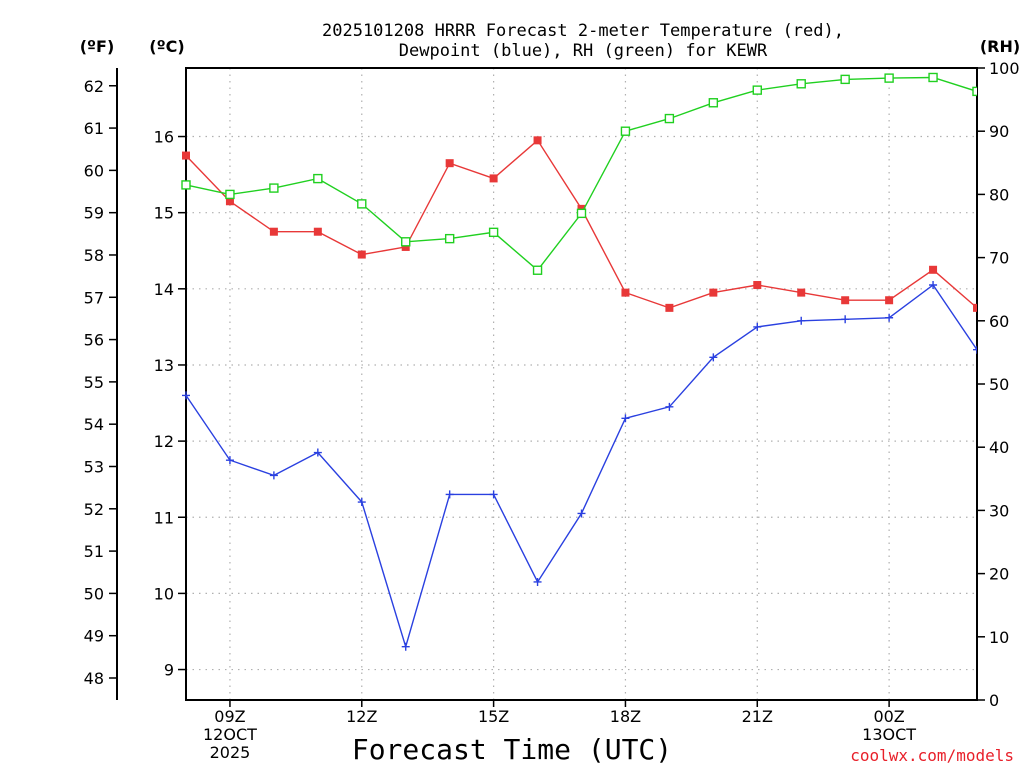 The height and width of the screenshot is (768, 1024). What do you see at coordinates (999, 194) in the screenshot?
I see `rh-tick-label: 80` at bounding box center [999, 194].